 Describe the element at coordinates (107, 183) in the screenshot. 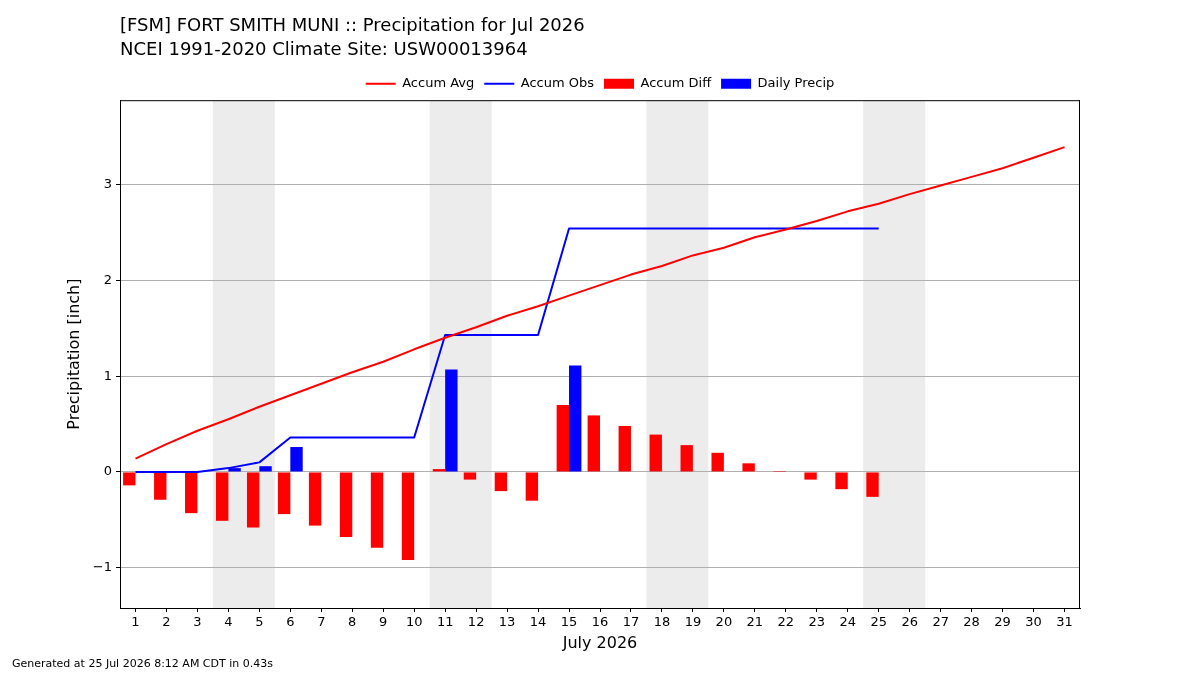

I see `y-tick-label: 3` at that location.